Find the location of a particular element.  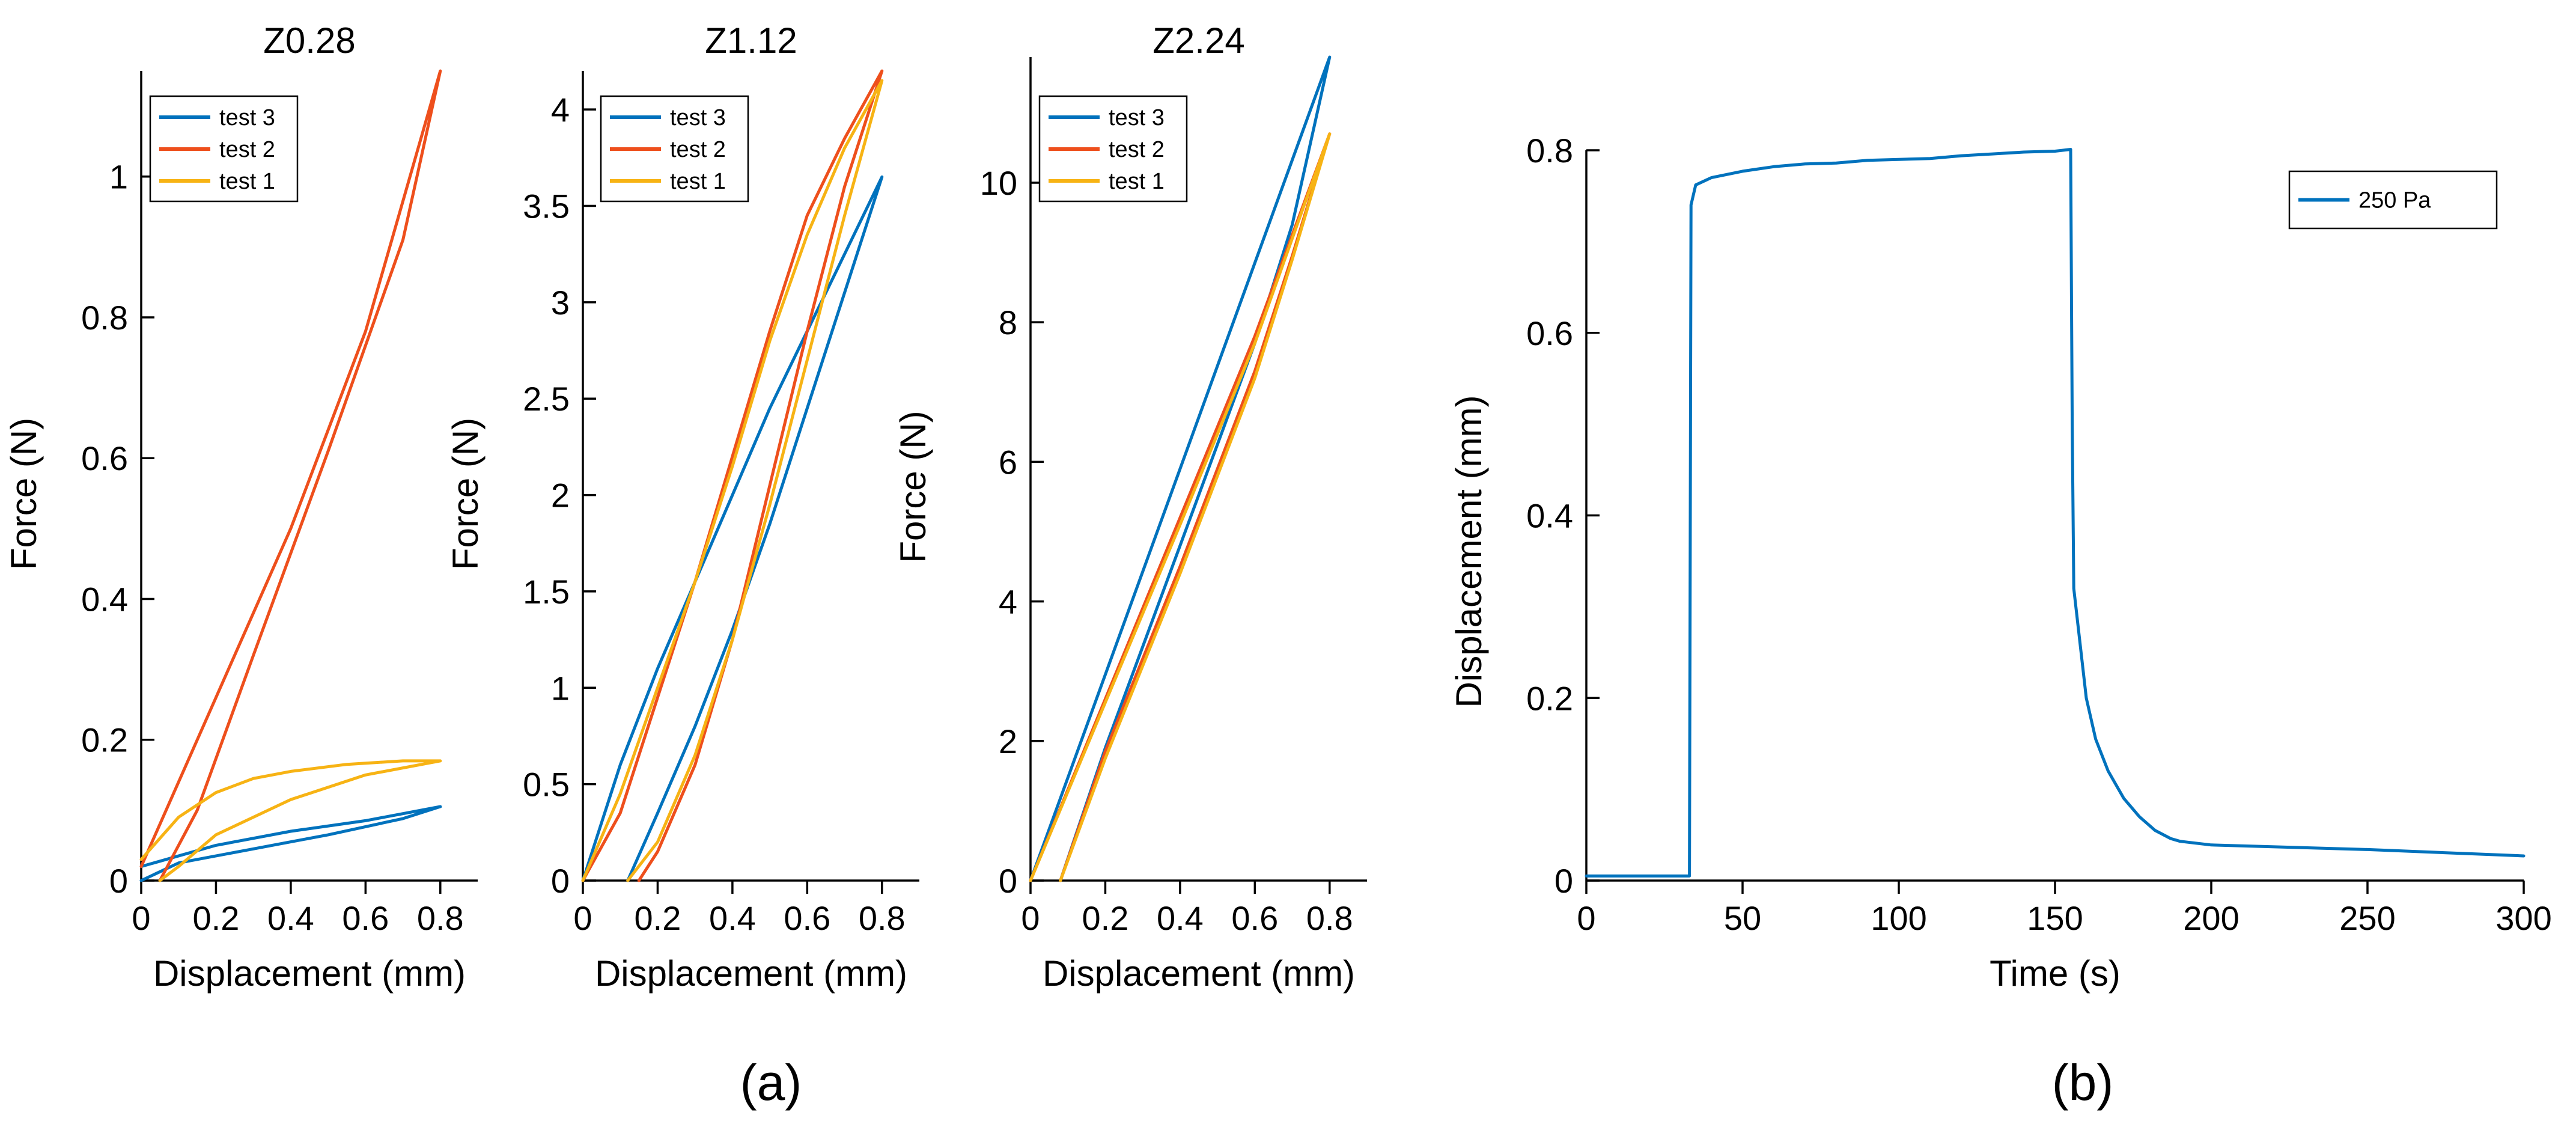

chart-title: Z0.28 is located at coordinates (309, 40).